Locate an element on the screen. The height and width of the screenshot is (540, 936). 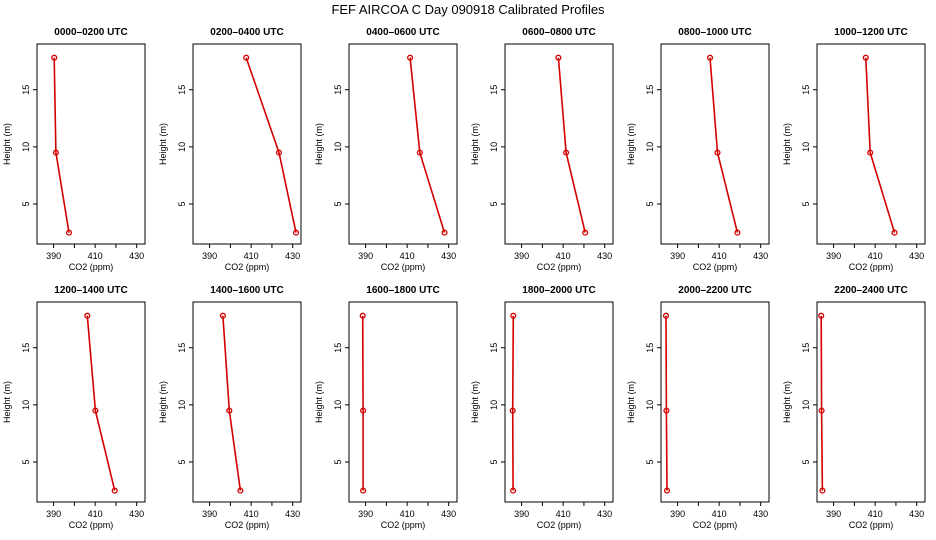
panel-title: 2000–2200 UTC is located at coordinates (714, 290).